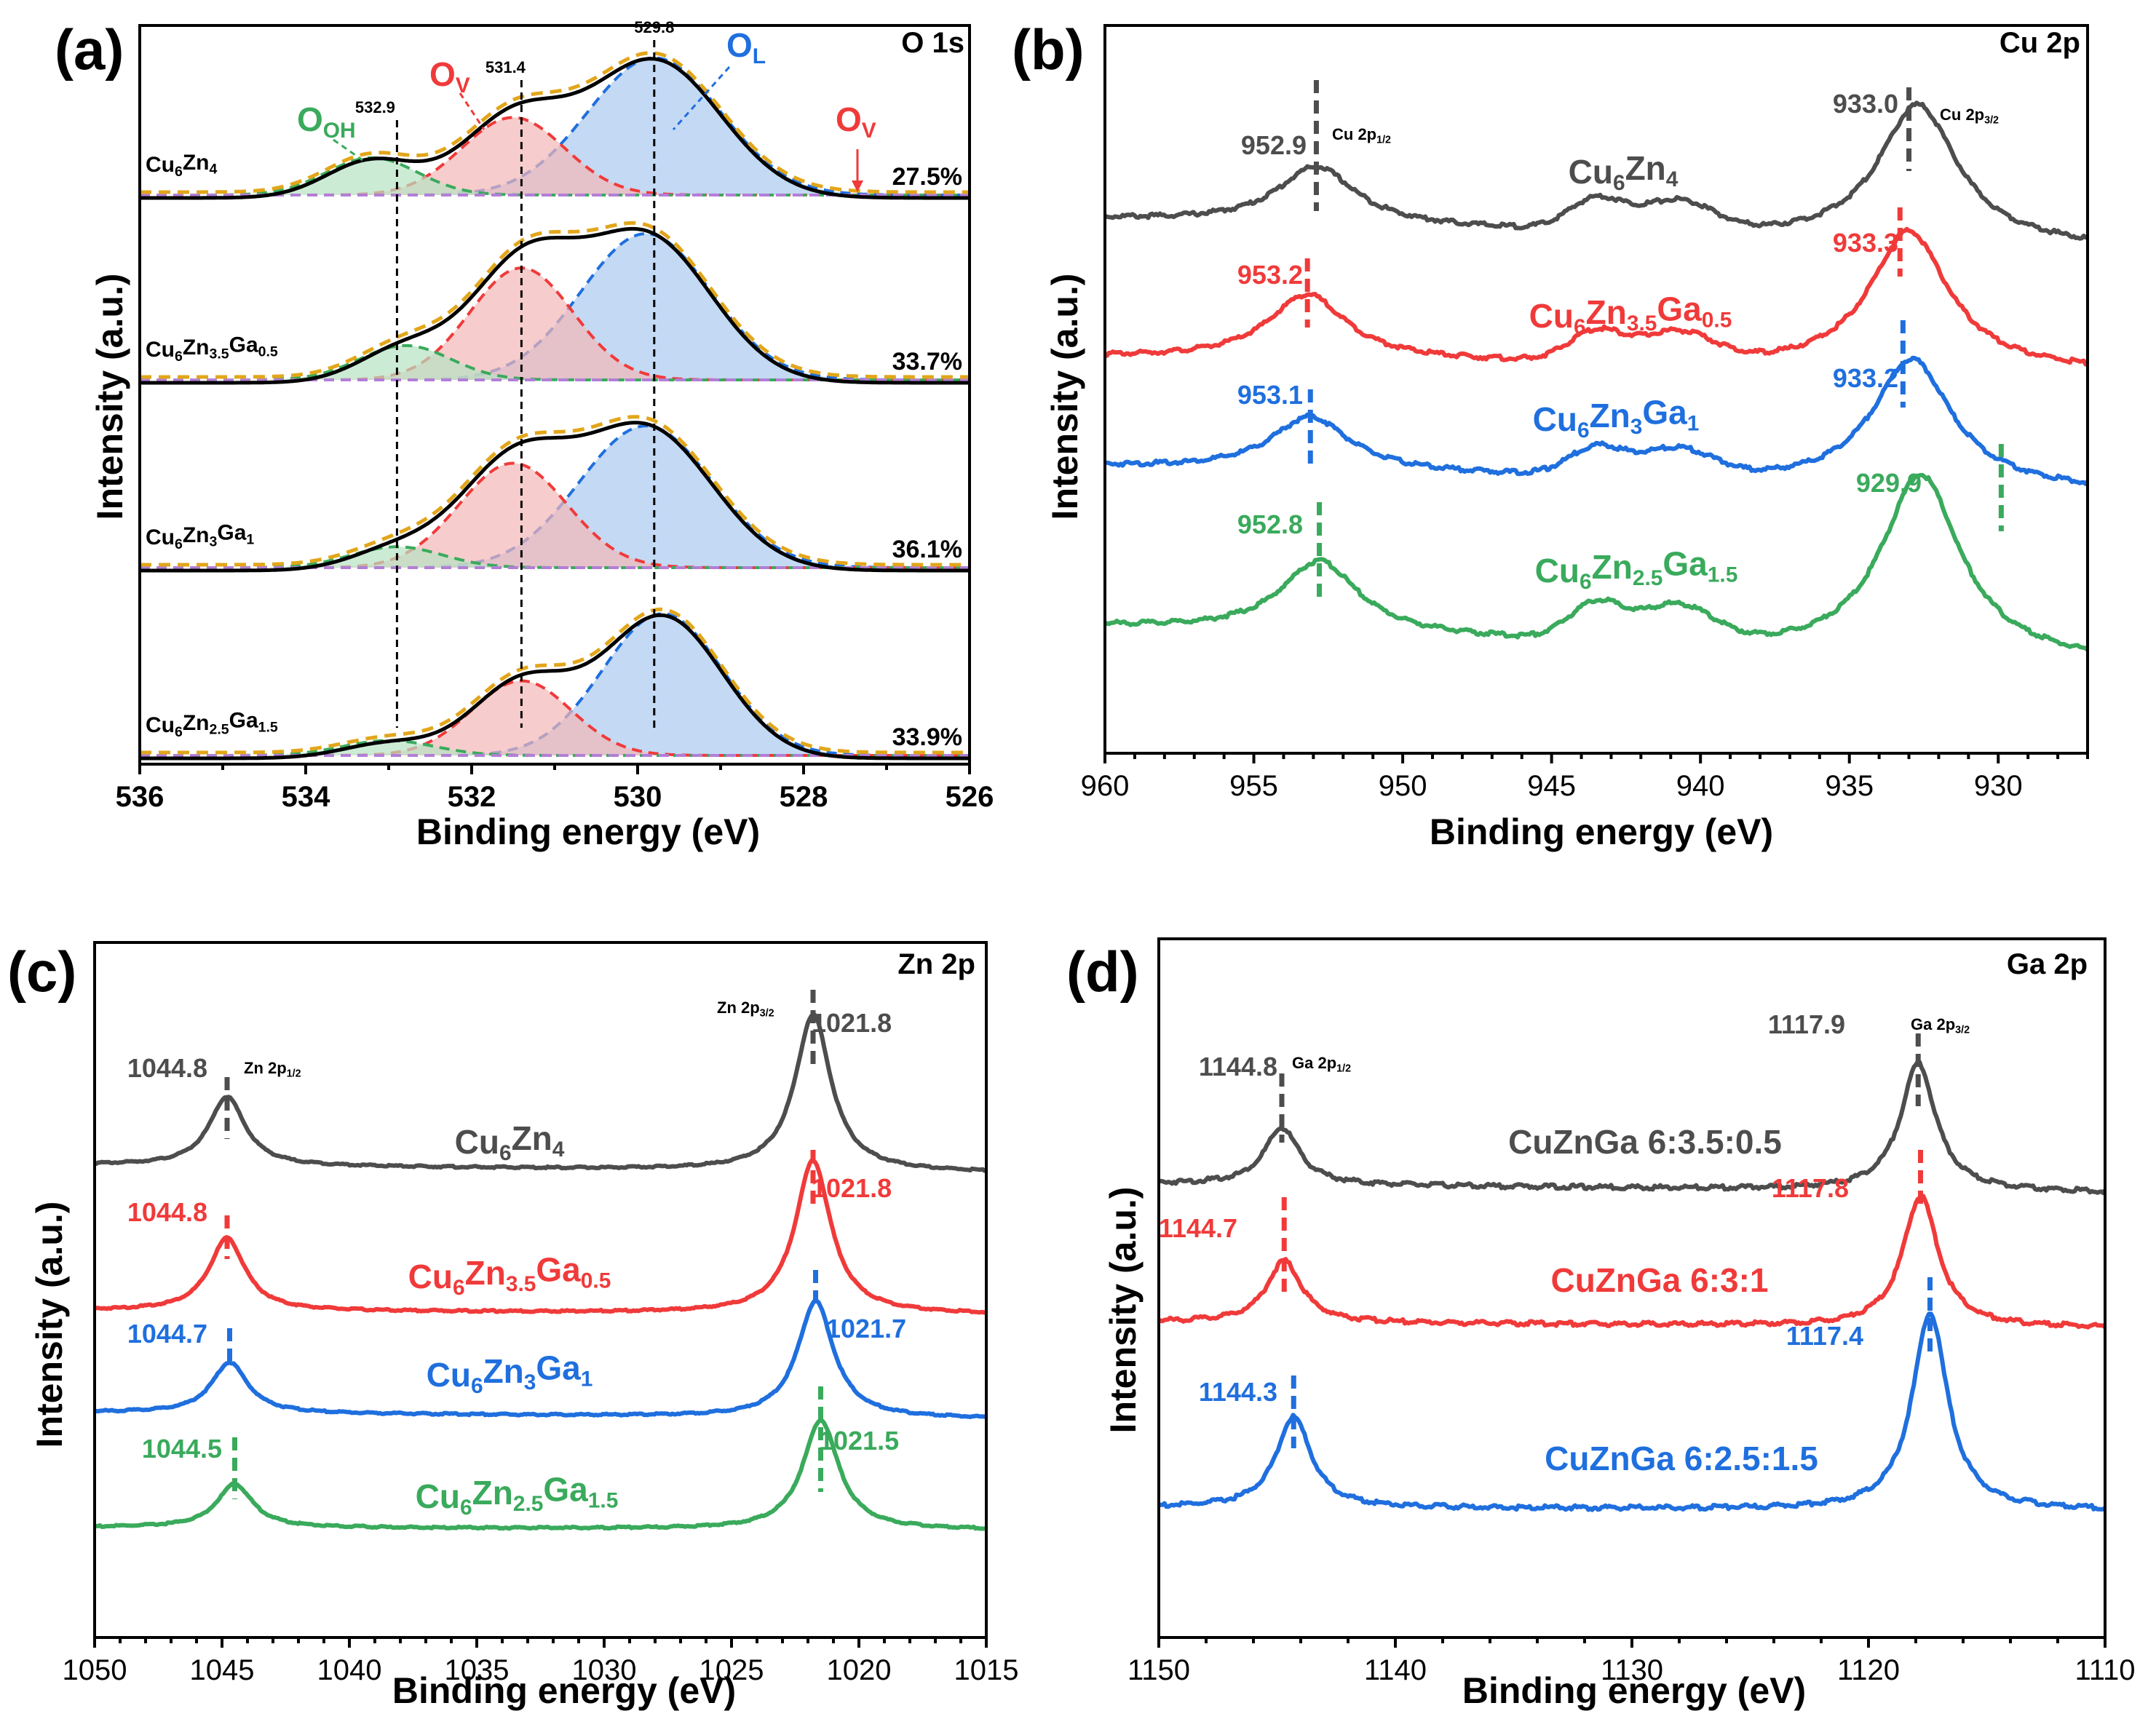 This screenshot has width=2156, height=1719. I want to click on peak-value-p12: 952.9, so click(1274, 145).